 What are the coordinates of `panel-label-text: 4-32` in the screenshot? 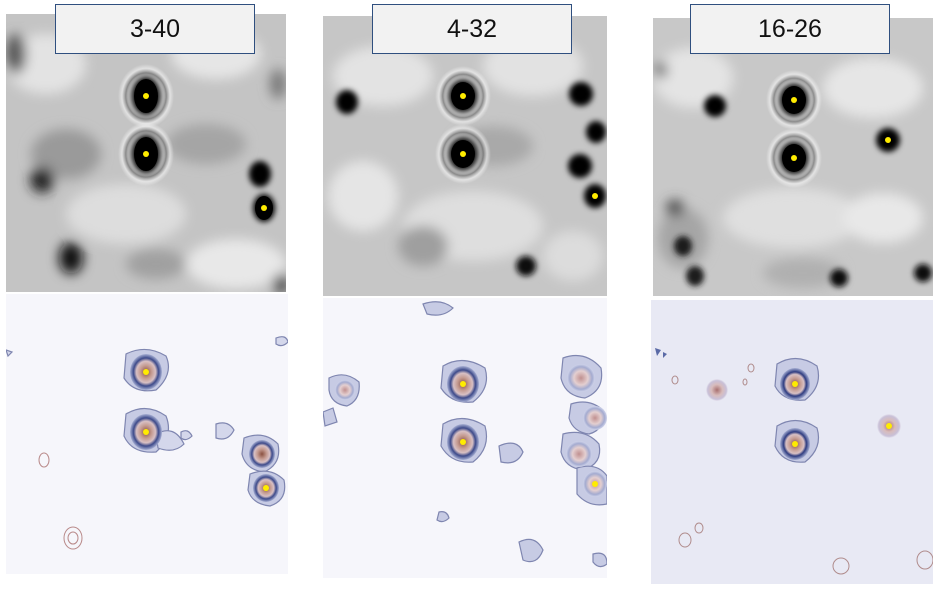 It's located at (472, 28).